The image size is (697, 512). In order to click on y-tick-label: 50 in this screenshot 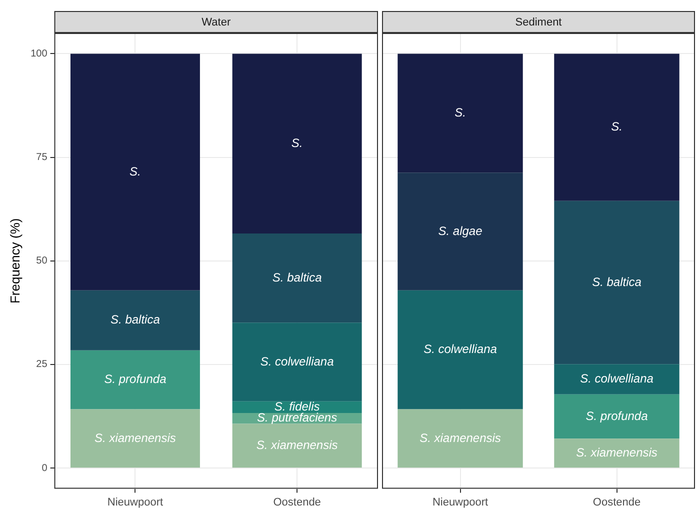, I will do `click(42, 261)`.